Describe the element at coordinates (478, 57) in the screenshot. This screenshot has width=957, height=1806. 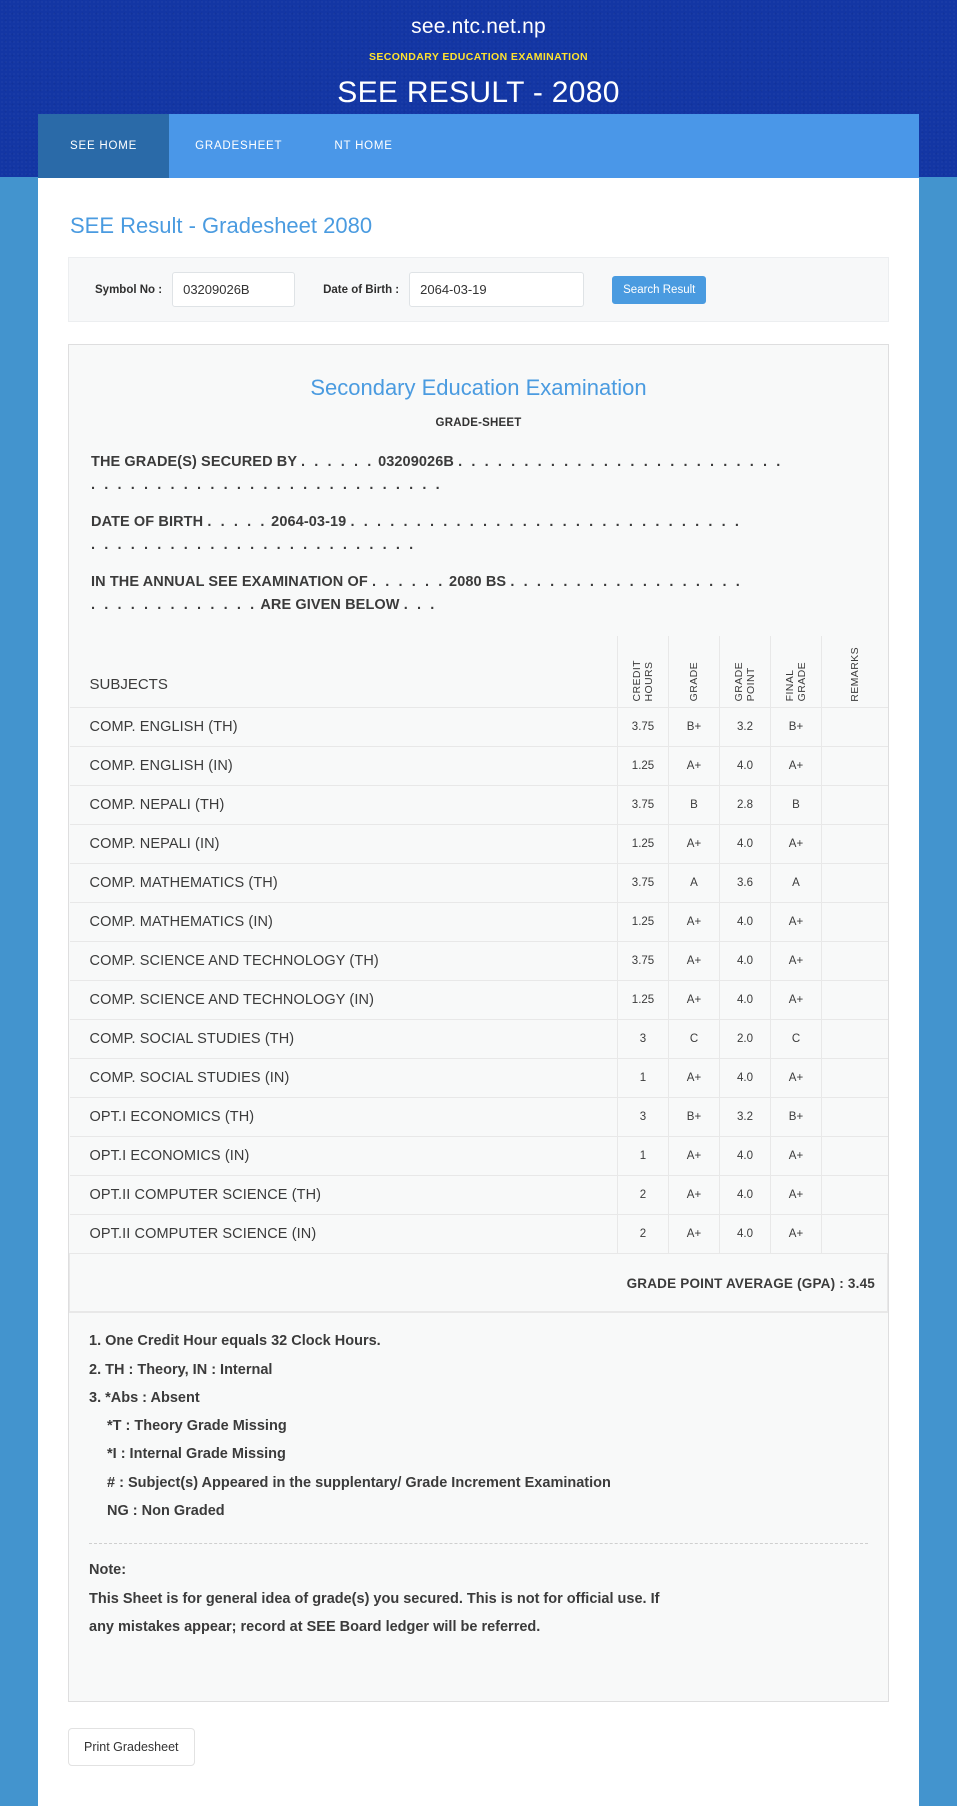
I see `banner-subtitle: SECONDARY EDUCATION EXAMINATION` at that location.